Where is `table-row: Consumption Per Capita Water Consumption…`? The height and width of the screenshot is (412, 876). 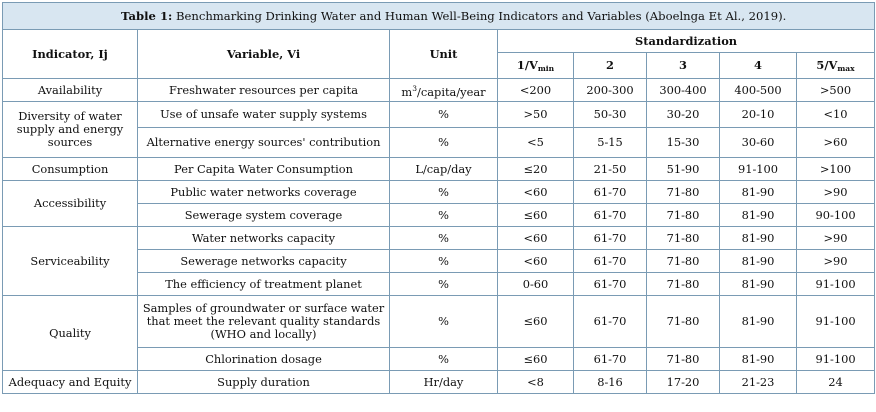 table-row: Consumption Per Capita Water Consumption… is located at coordinates (439, 169).